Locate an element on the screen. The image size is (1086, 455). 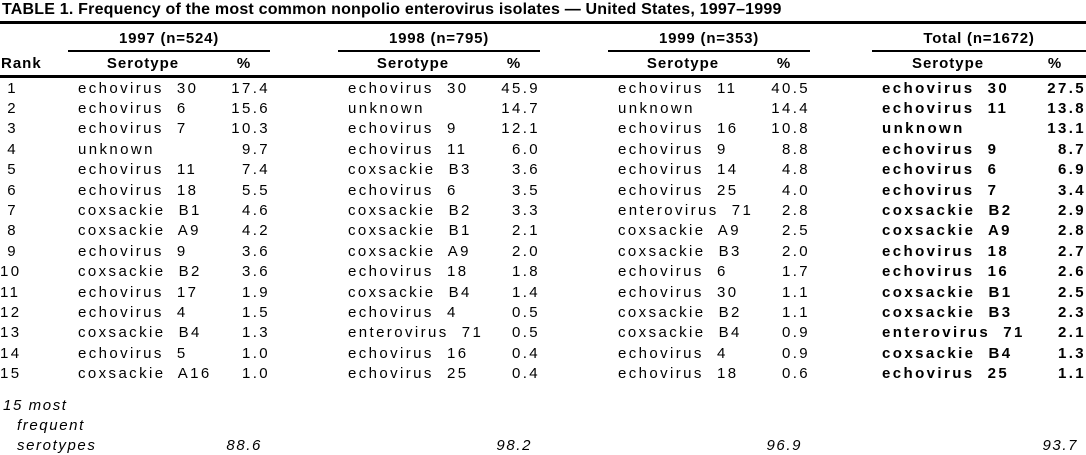
serotype-1999: coxsackie B2 is located at coordinates (680, 312).